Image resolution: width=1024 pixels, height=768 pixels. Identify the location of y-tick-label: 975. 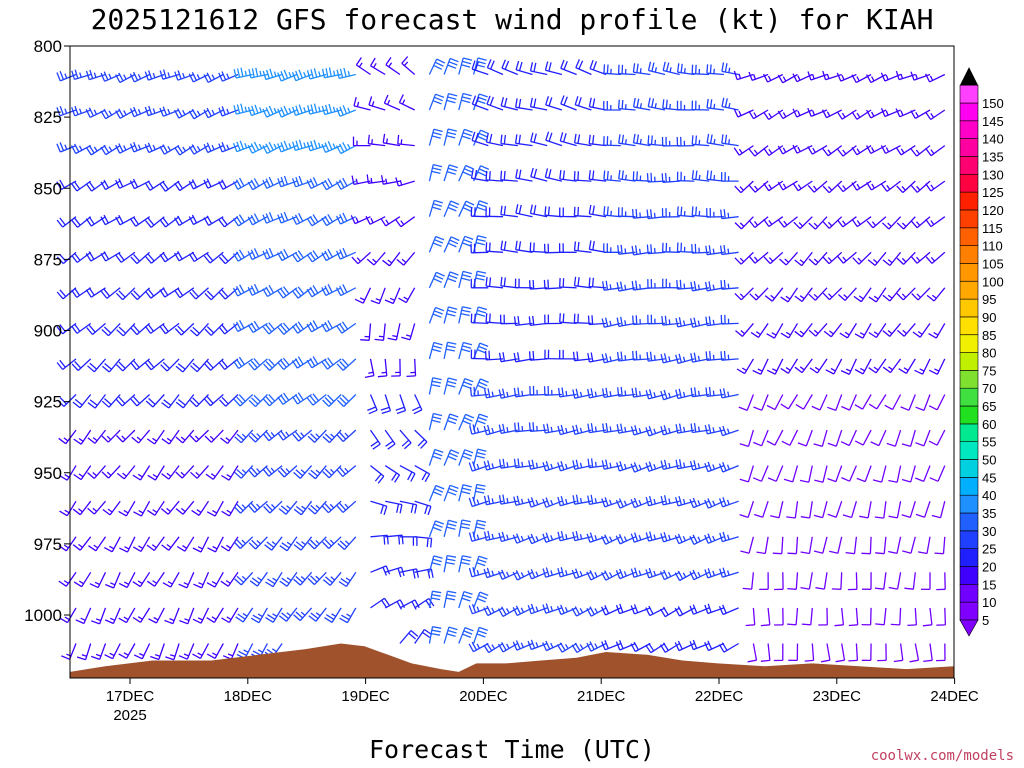
(48, 544).